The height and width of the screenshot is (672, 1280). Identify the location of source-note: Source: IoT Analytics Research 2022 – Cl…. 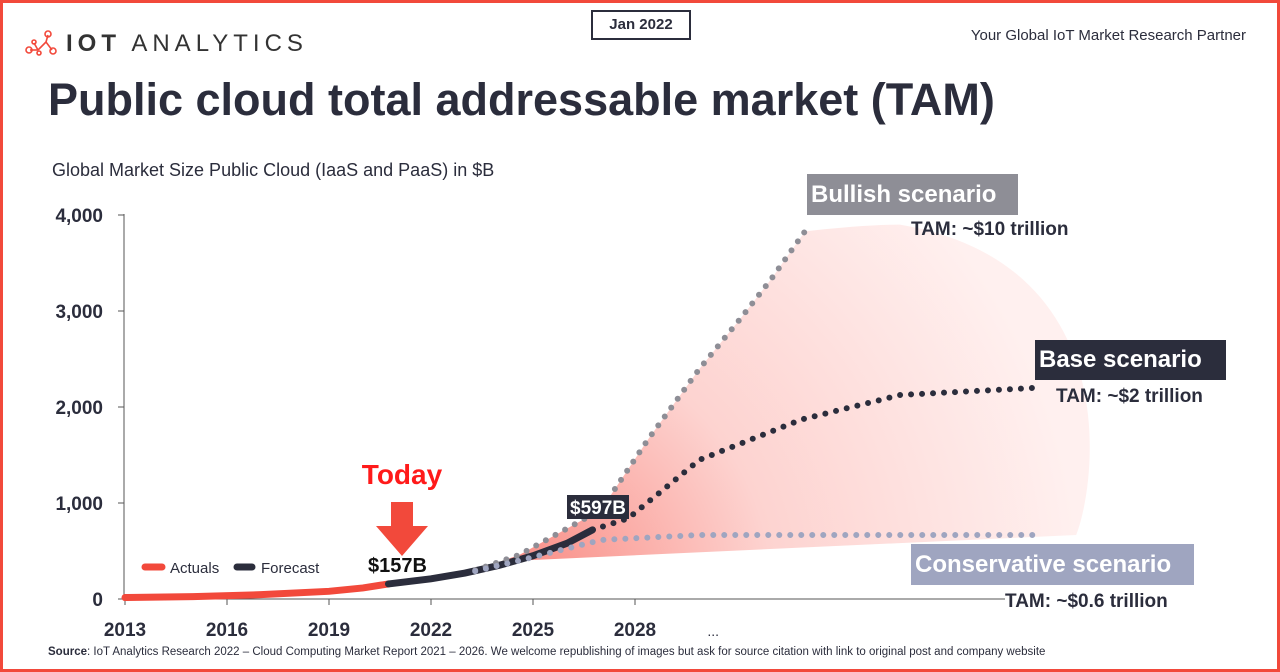
(547, 652).